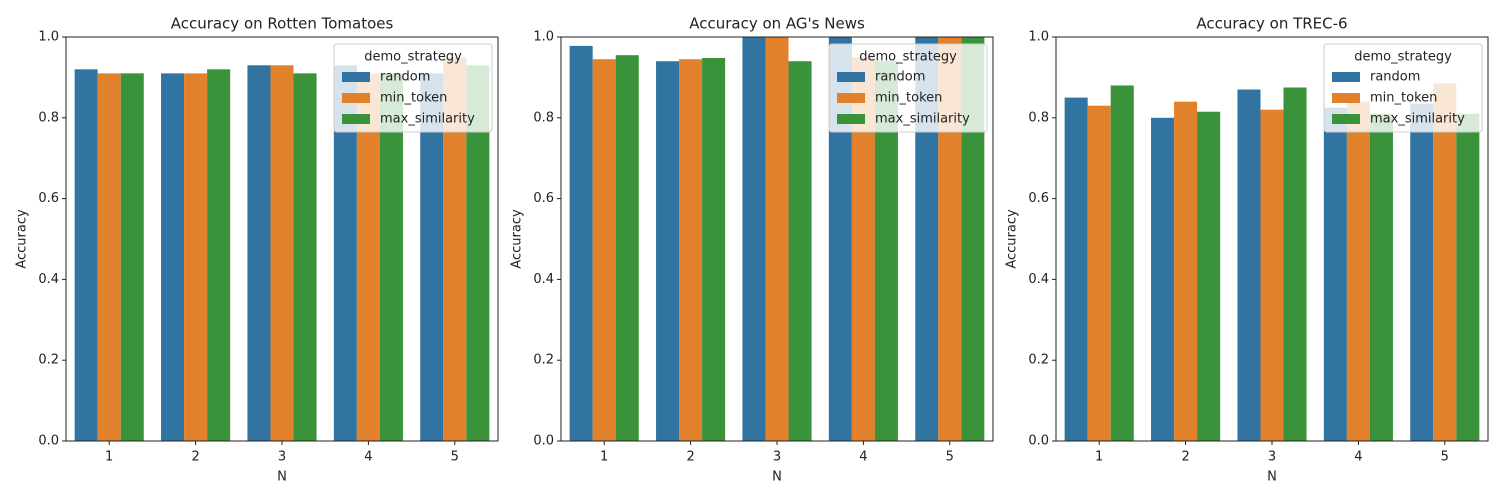 The image size is (1500, 500). I want to click on chart-title: Accuracy on AG's News, so click(777, 24).